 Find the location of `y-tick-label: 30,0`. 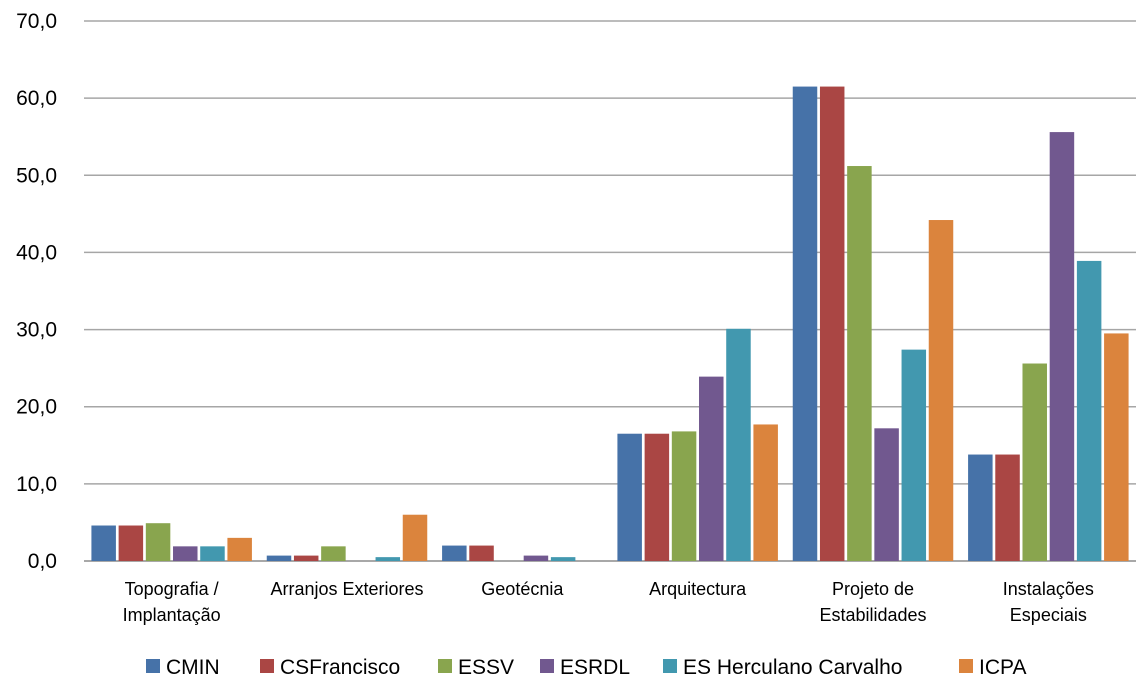

y-tick-label: 30,0 is located at coordinates (36, 330).